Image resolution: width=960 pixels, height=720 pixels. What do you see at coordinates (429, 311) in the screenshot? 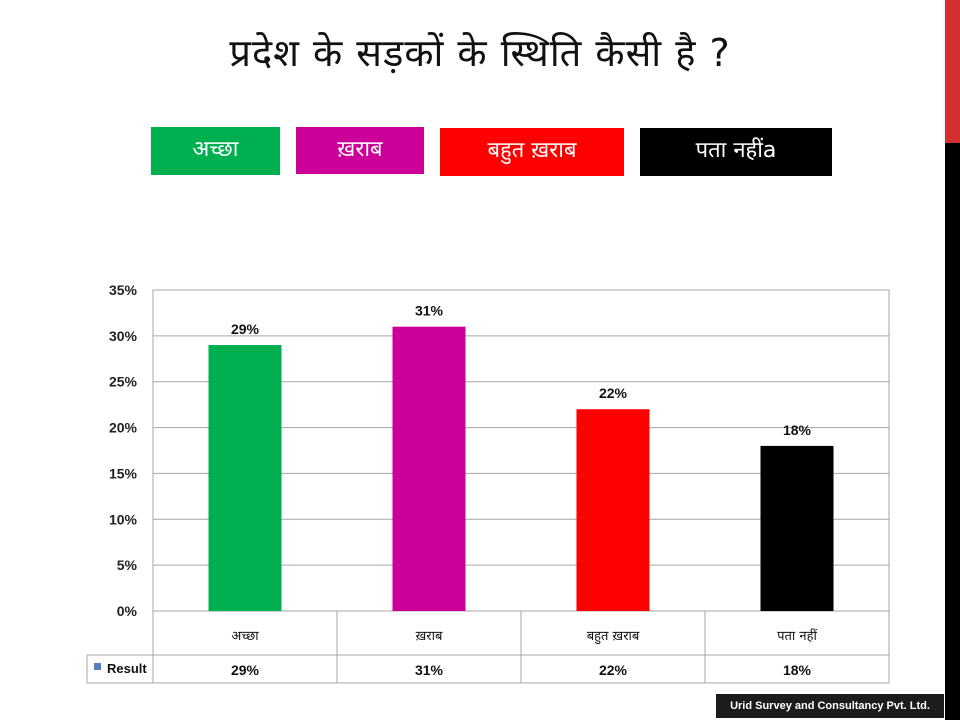
I see `data-label: 31%` at bounding box center [429, 311].